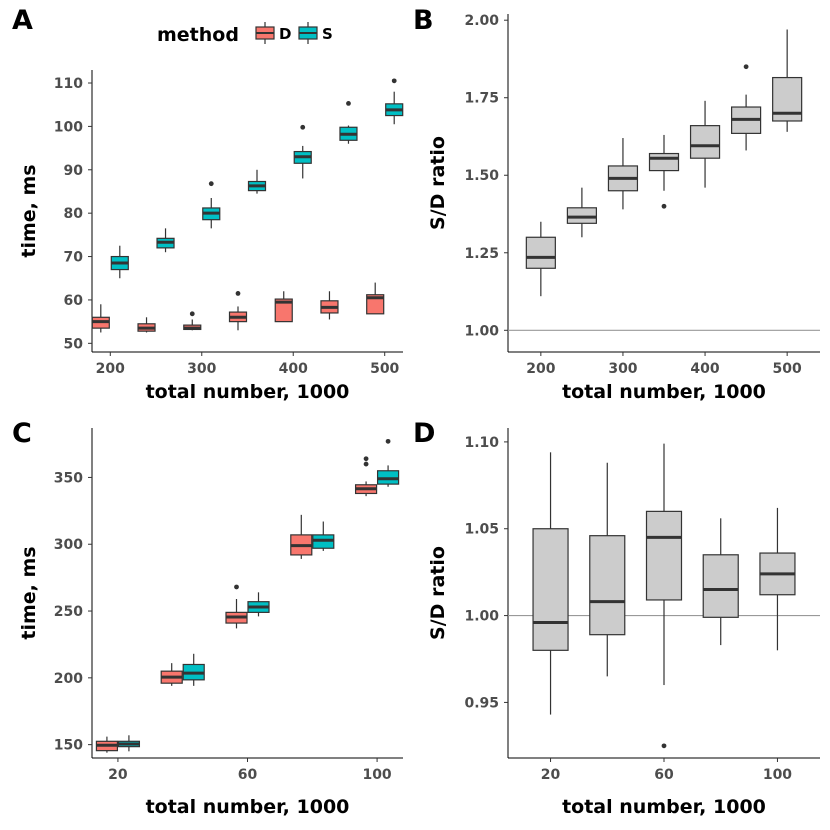  Describe the element at coordinates (481, 21) in the screenshot. I see `y-tick-label: 2.00` at that location.